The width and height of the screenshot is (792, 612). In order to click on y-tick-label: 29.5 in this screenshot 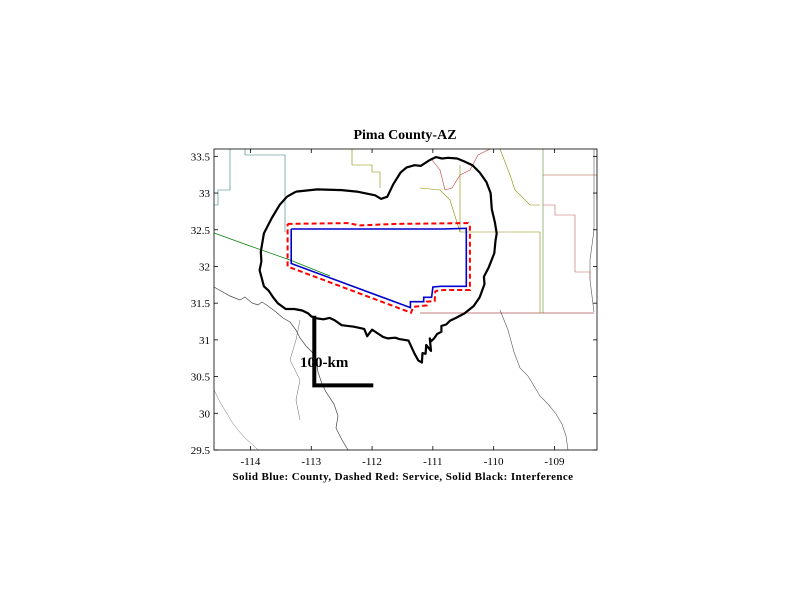, I will do `click(201, 451)`.